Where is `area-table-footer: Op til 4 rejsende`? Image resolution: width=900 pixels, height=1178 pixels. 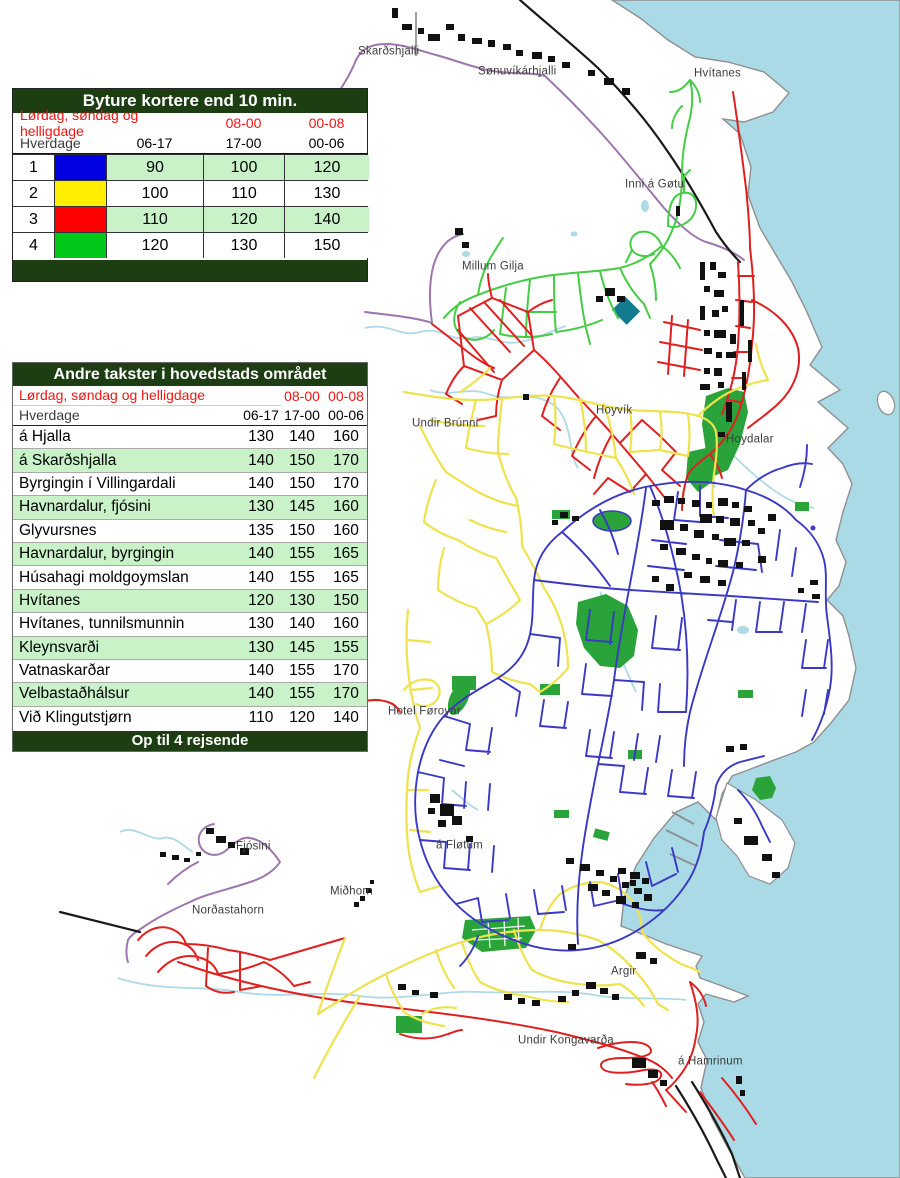 area-table-footer: Op til 4 rejsende is located at coordinates (190, 740).